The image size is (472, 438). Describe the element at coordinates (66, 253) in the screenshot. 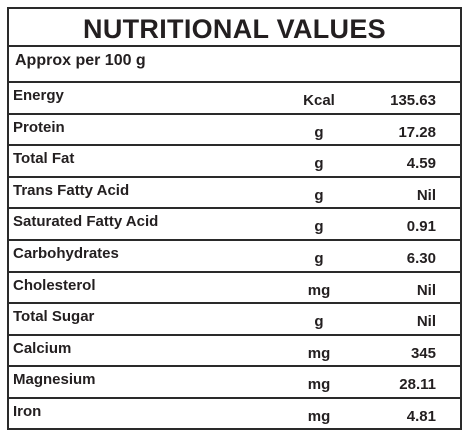

I see `nutrient-name: Carbohydrates` at that location.